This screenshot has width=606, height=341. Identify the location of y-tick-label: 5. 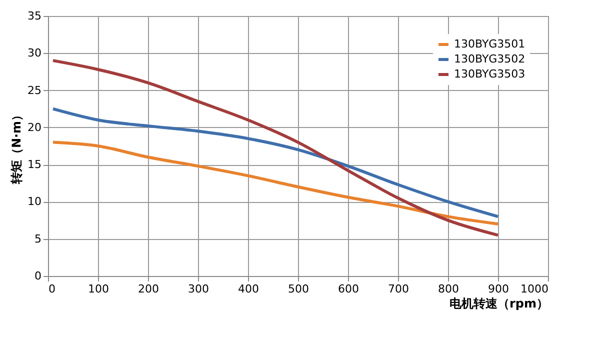
(38, 239).